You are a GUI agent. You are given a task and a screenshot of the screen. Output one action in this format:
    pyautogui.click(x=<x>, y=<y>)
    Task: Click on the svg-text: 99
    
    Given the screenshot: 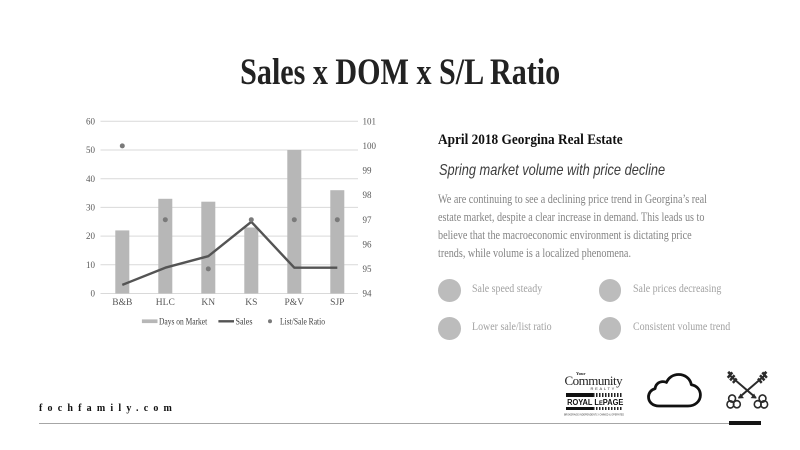 What is the action you would take?
    pyautogui.click(x=368, y=171)
    